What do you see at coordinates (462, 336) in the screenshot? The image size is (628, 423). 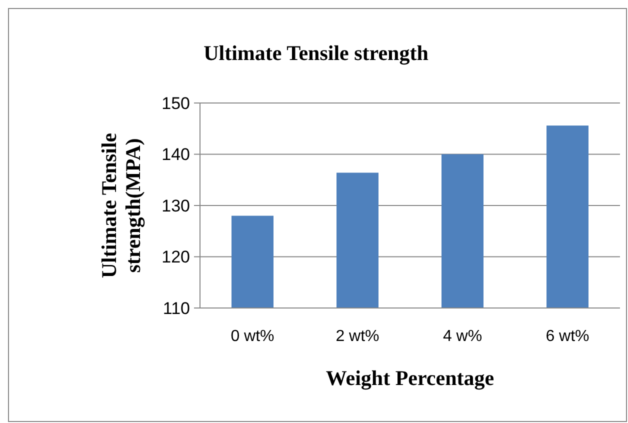 I see `x-tick-label: 4 w%` at bounding box center [462, 336].